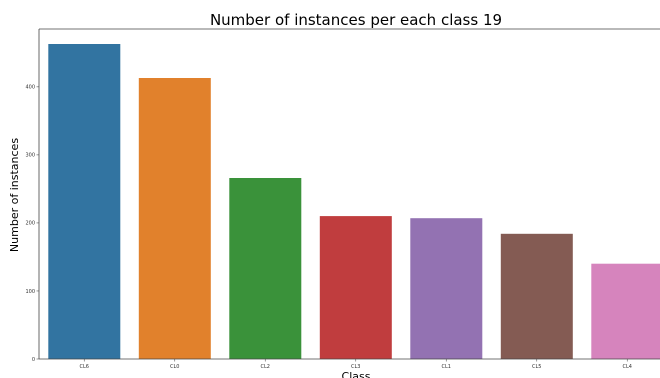 The width and height of the screenshot is (660, 378). What do you see at coordinates (446, 288) in the screenshot?
I see `bar-cl1` at bounding box center [446, 288].